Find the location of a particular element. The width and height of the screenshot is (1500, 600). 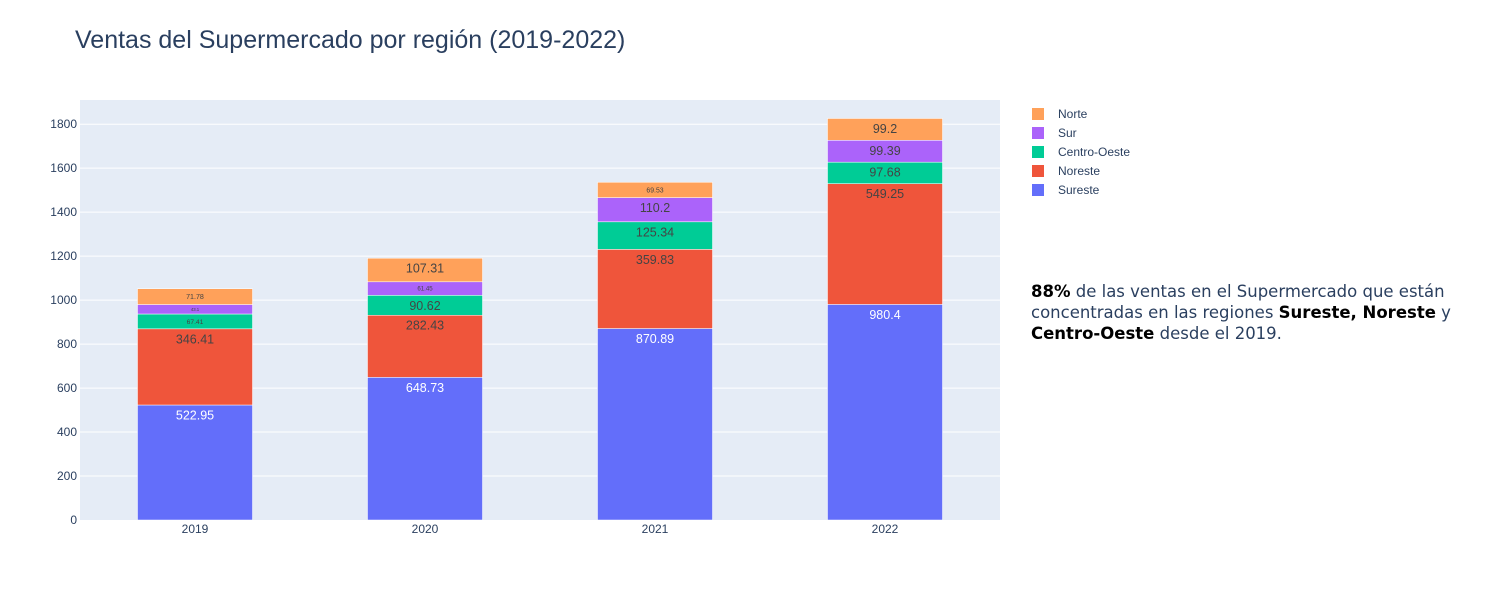

y-tick-label: 600 is located at coordinates (67, 388).